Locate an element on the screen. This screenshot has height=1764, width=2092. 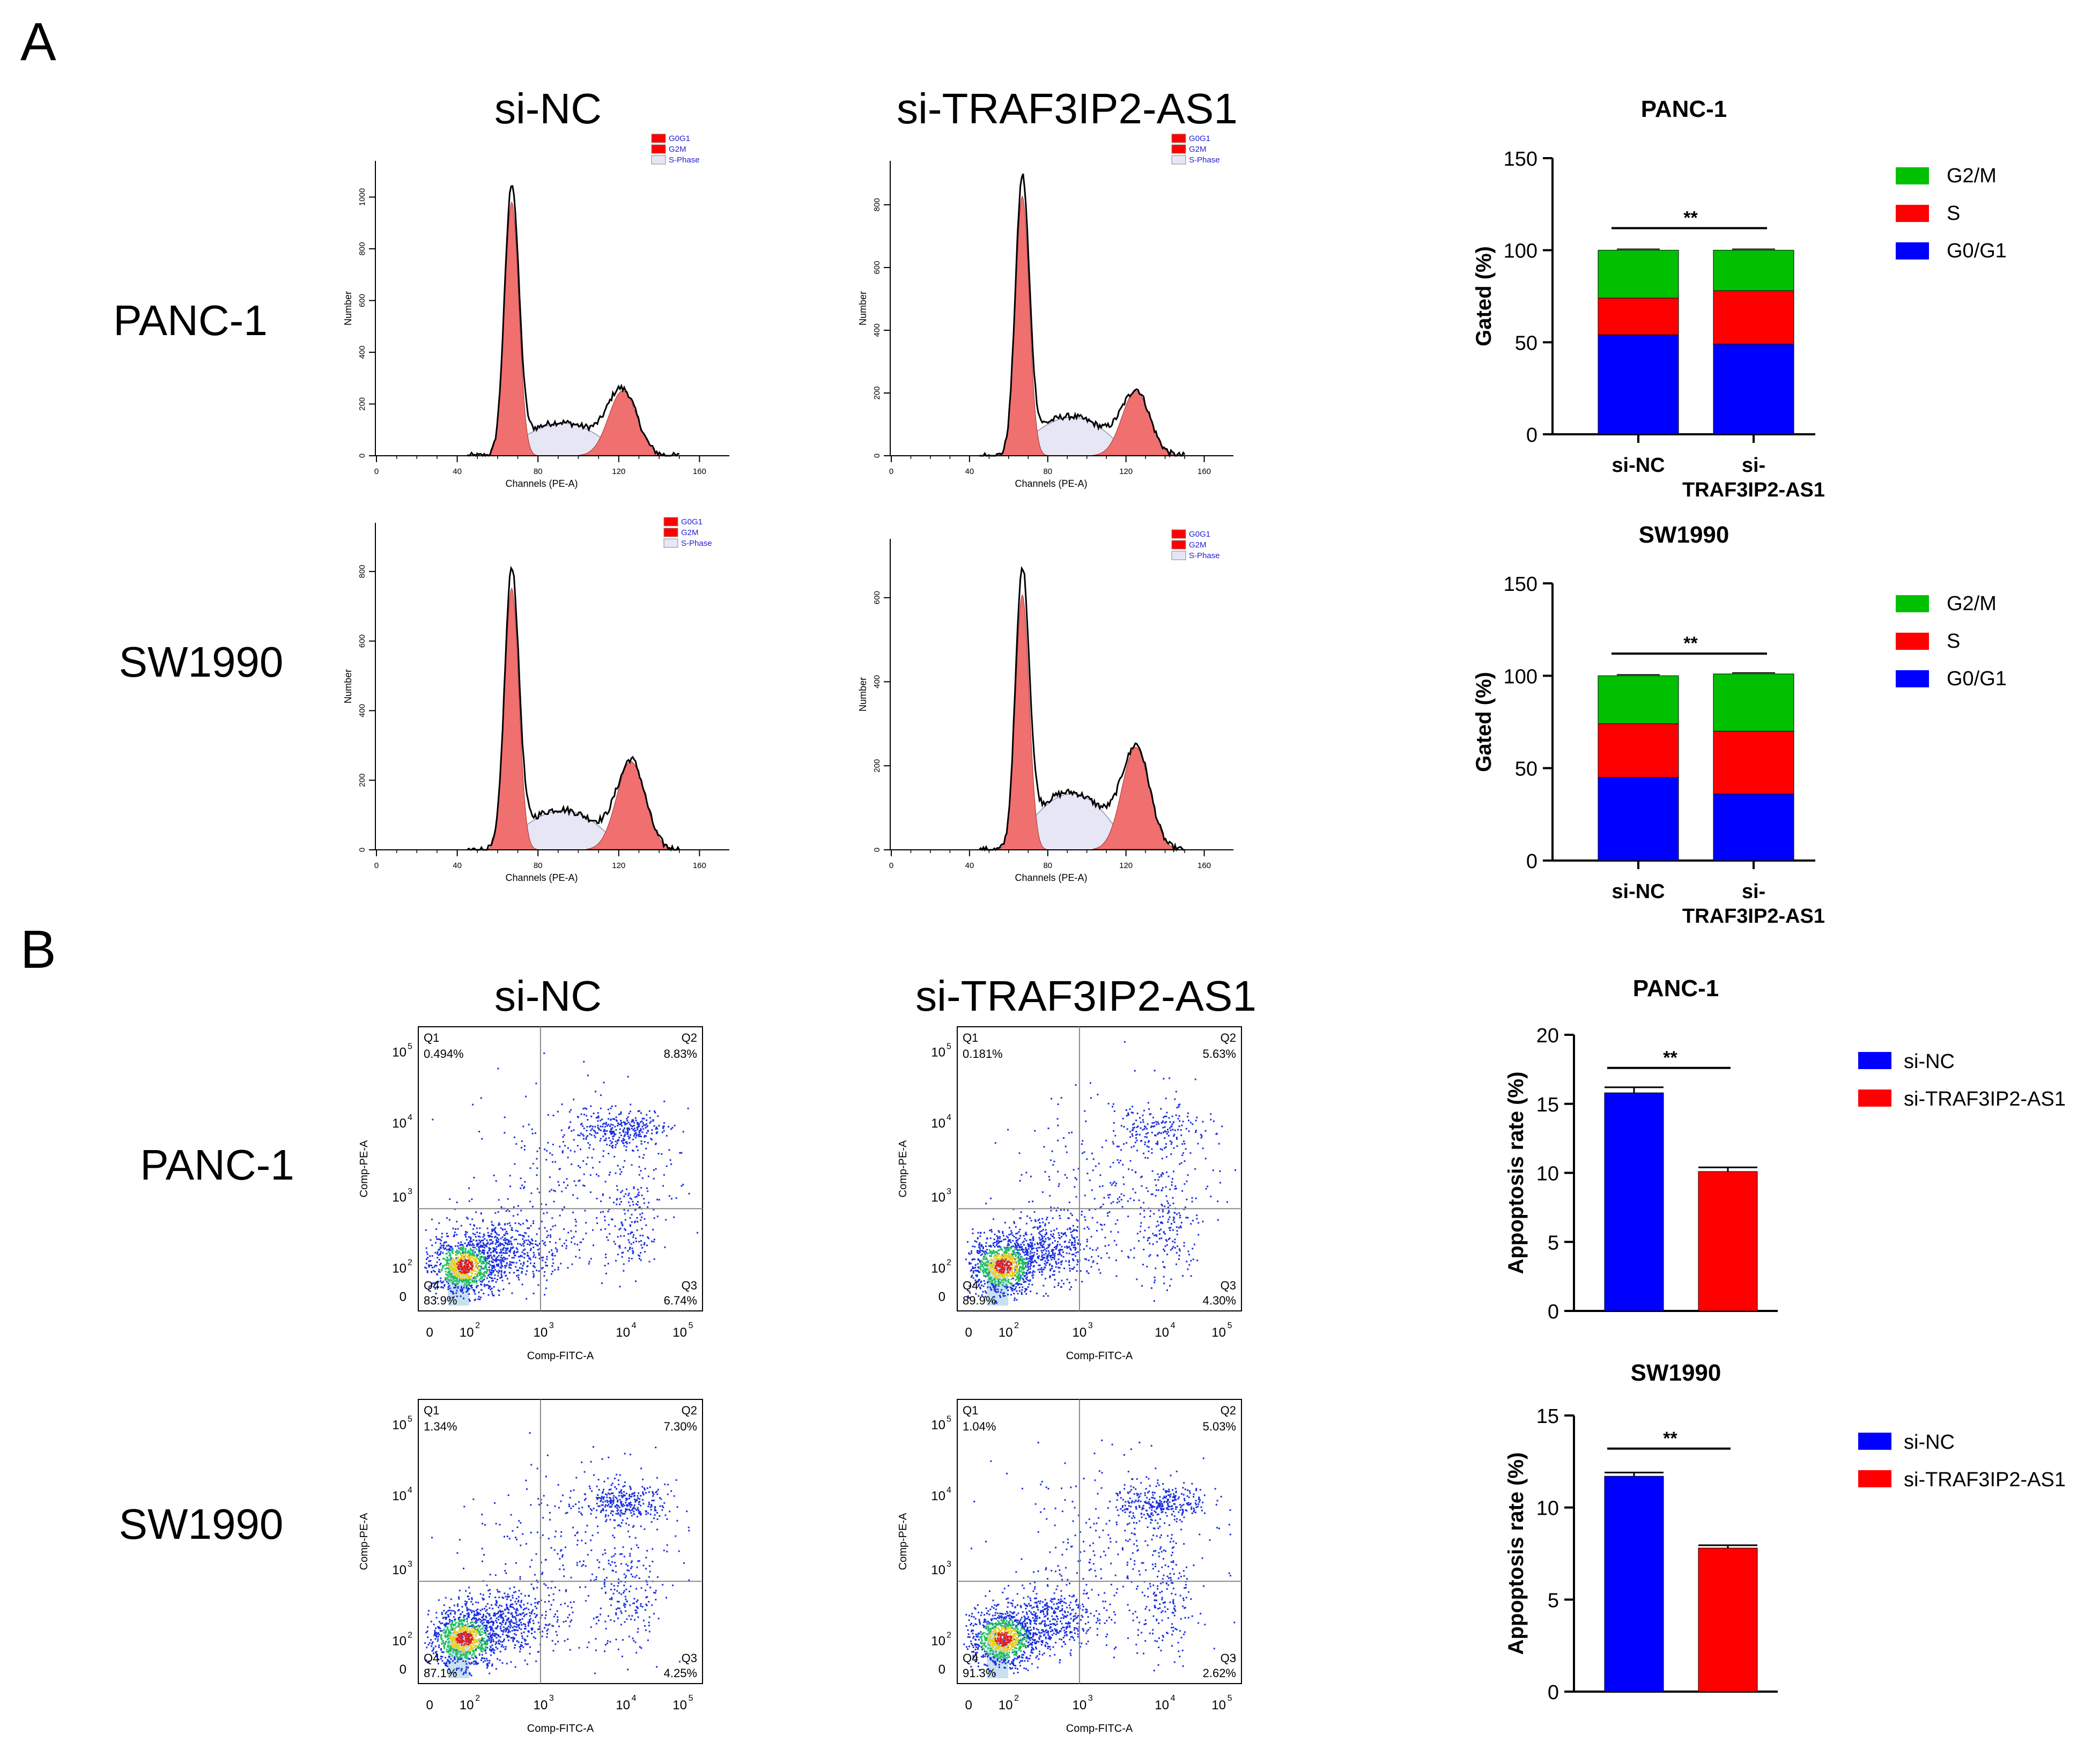
flow-dots-high is located at coordinates (1003, 1639).